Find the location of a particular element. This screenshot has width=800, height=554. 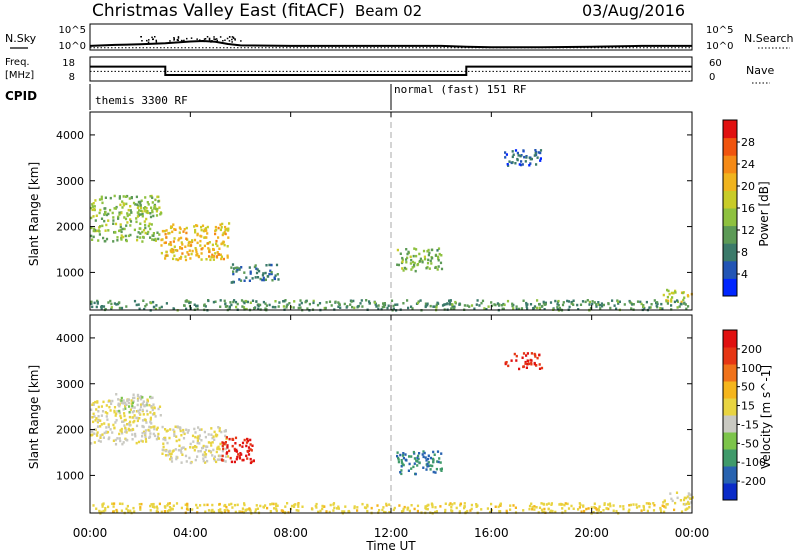

colorbar-tick-label: 100 is located at coordinates (751, 368).